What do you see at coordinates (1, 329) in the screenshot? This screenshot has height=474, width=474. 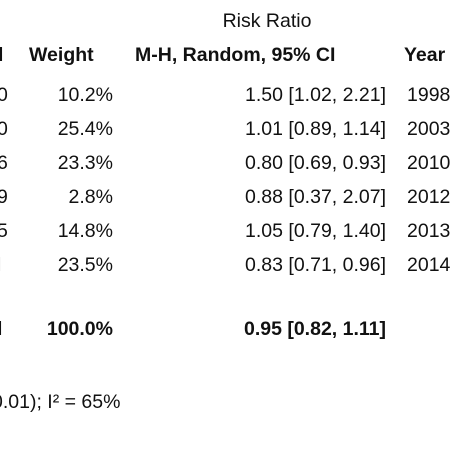 I see `truncated-total: l` at bounding box center [1, 329].